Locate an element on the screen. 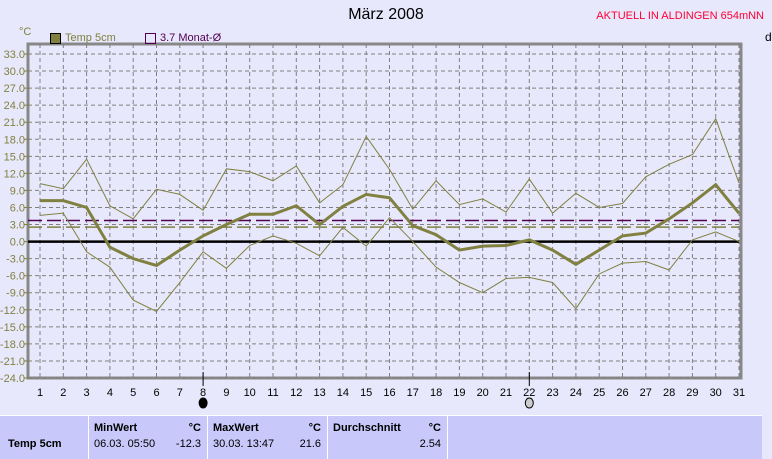 This screenshot has height=459, width=772. avg-value: 2.54 is located at coordinates (430, 444).